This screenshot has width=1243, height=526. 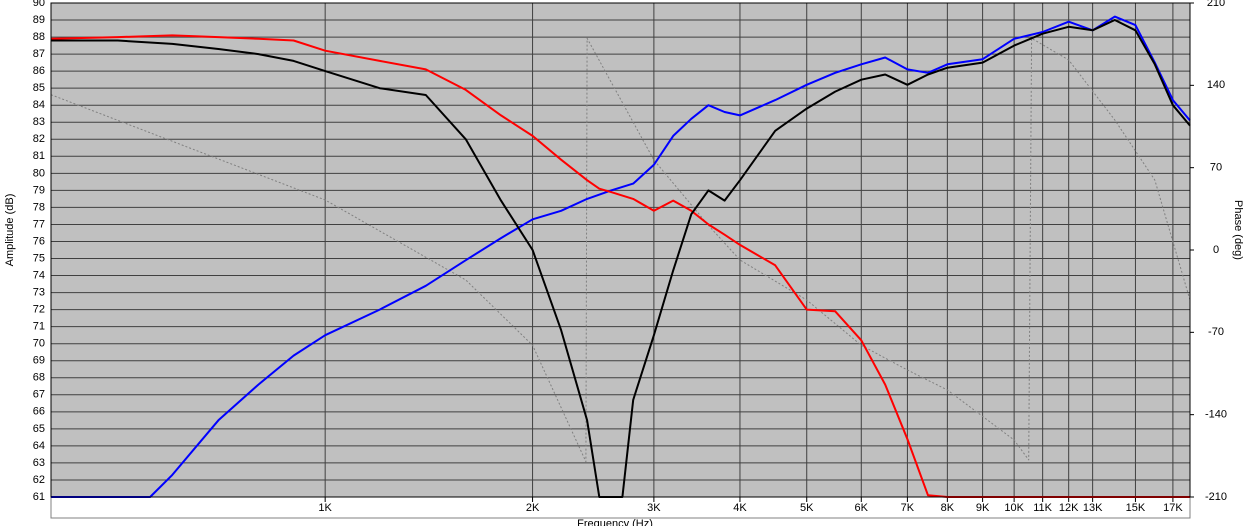 I want to click on y-tick-label: 88, so click(x=39, y=37).